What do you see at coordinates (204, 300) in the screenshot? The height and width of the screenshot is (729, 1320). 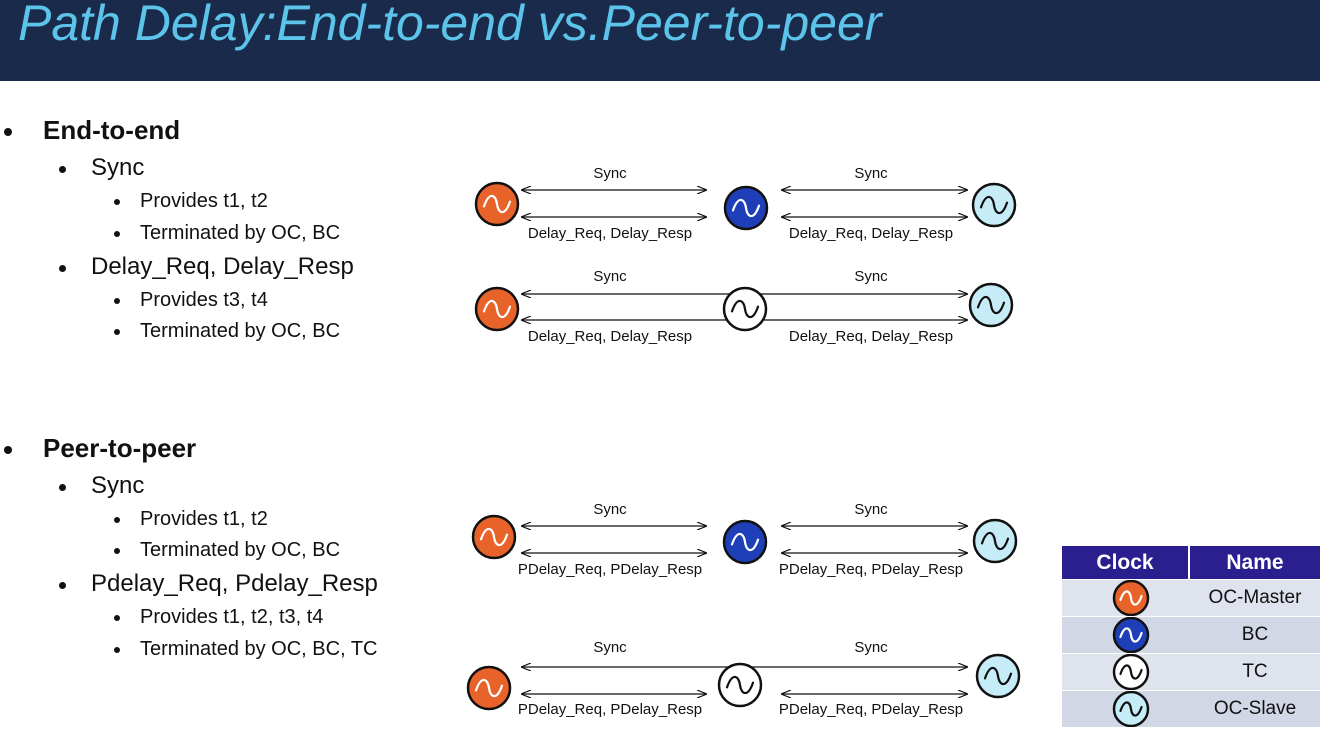 I see `list-subitem: Provides t3, t4` at bounding box center [204, 300].